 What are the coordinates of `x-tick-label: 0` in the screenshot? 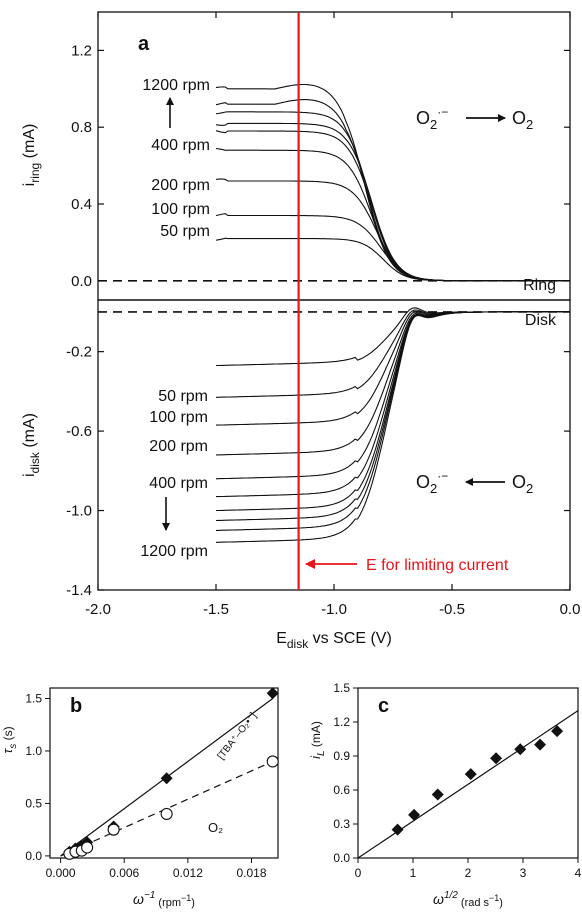 It's located at (358, 873).